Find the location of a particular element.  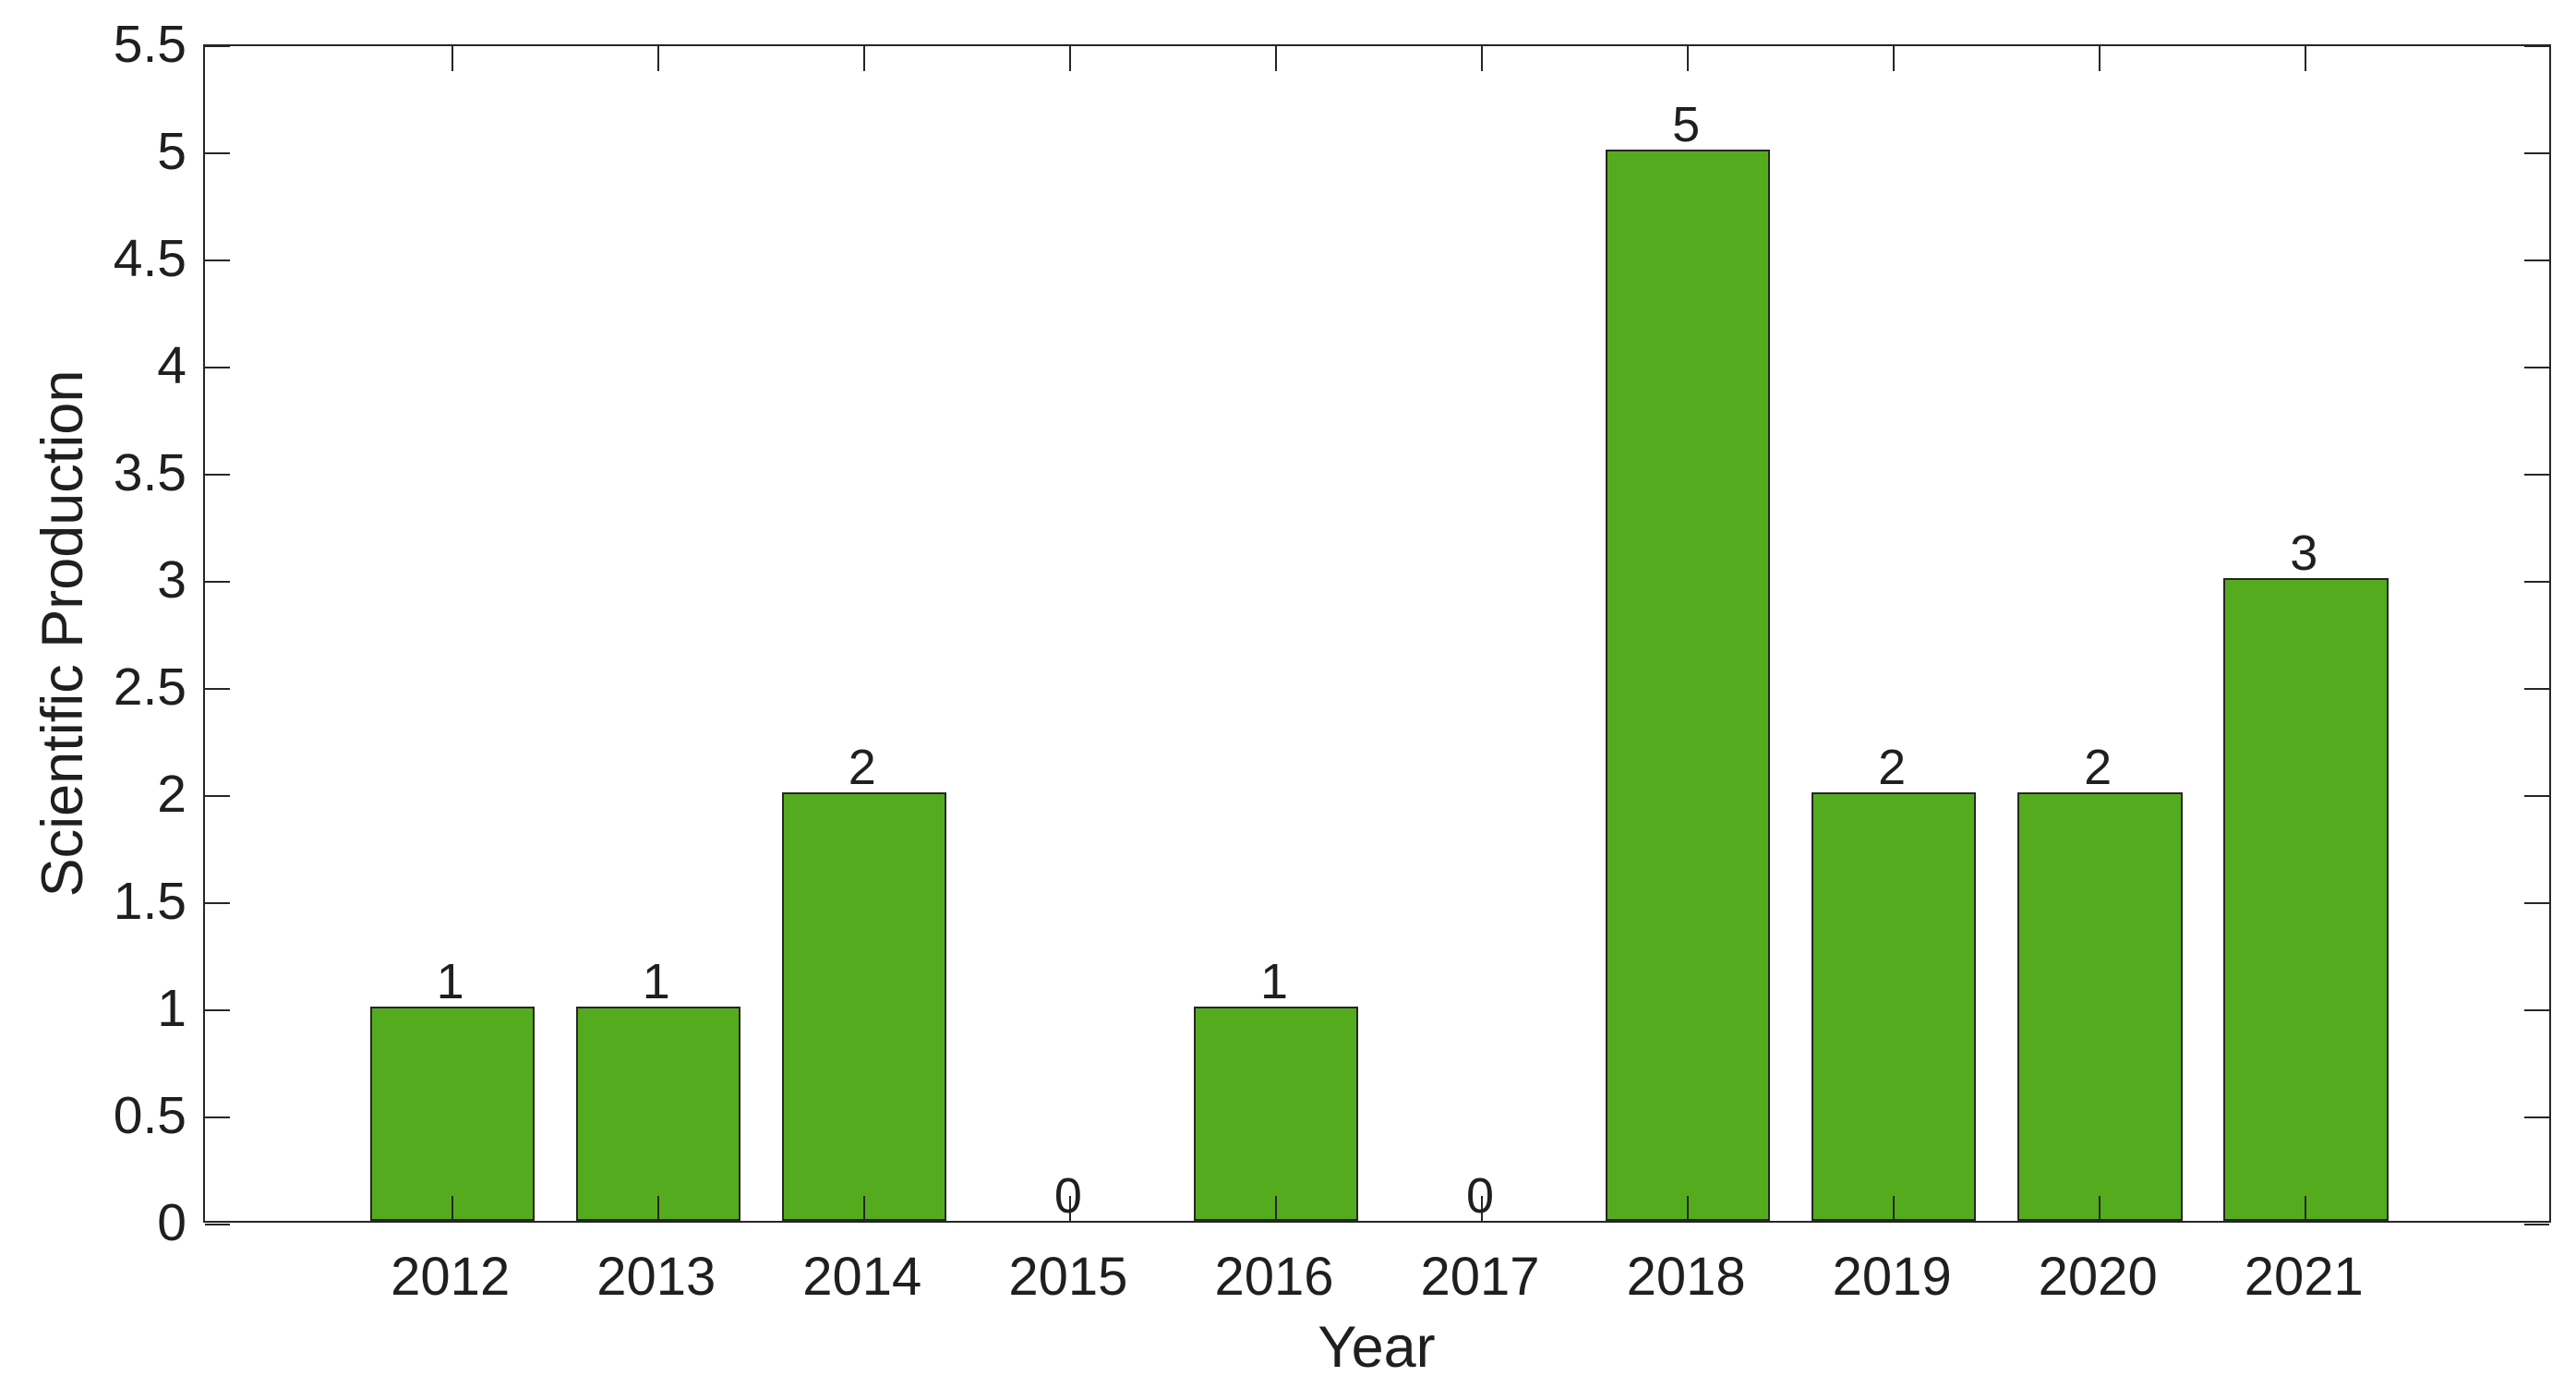

x-tick-label-2016: 2016 is located at coordinates (1274, 1277).